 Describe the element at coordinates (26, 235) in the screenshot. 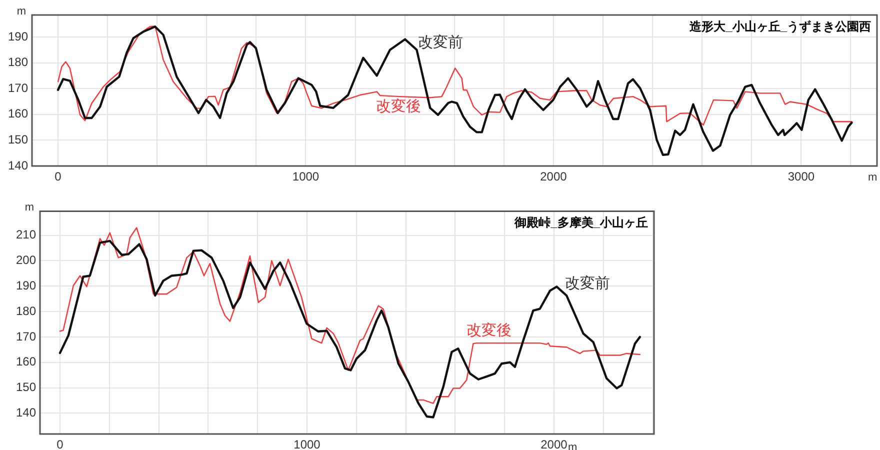

I see `y-tick-label: 210` at that location.